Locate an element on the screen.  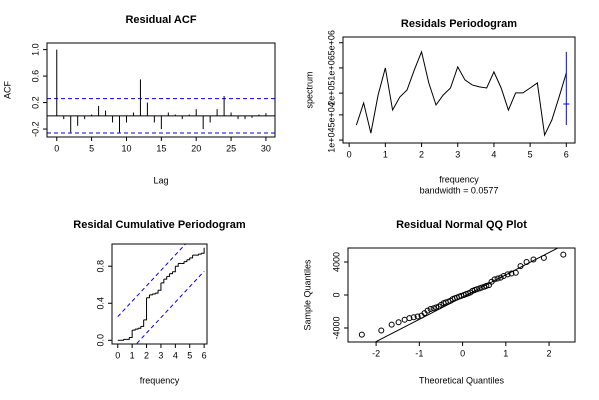
y-axis-label: spectrum is located at coordinates (309, 89).